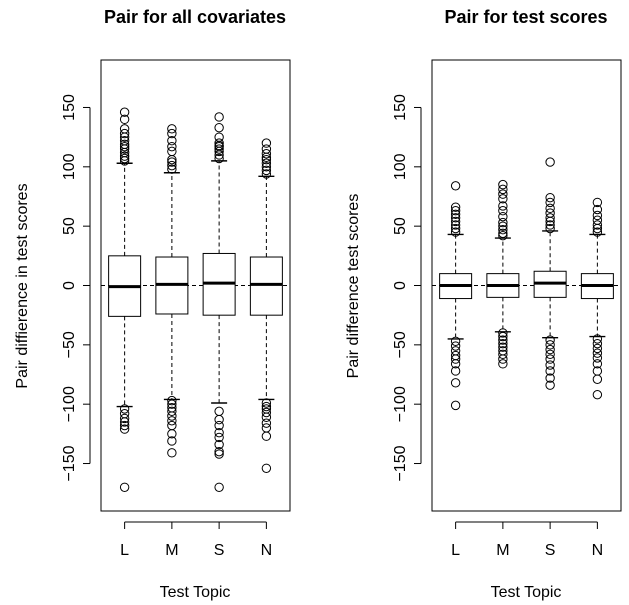 The width and height of the screenshot is (629, 605). What do you see at coordinates (267, 550) in the screenshot?
I see `x-tick-label: N` at bounding box center [267, 550].